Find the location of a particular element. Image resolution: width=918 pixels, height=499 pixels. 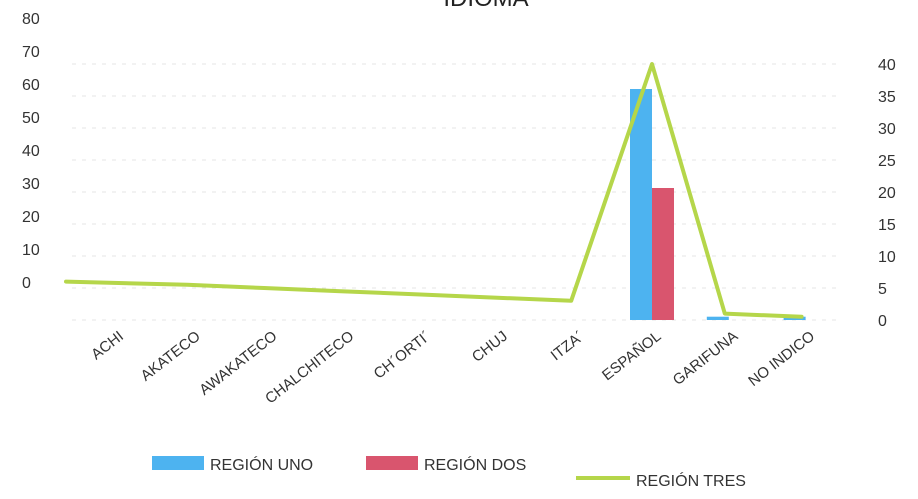

y-right-tick-label: 20 is located at coordinates (887, 193).